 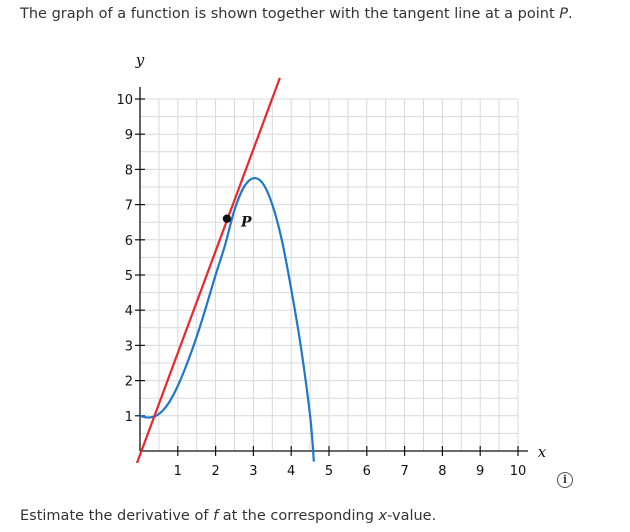 I want to click on x-tick-label: 6, so click(x=367, y=471).